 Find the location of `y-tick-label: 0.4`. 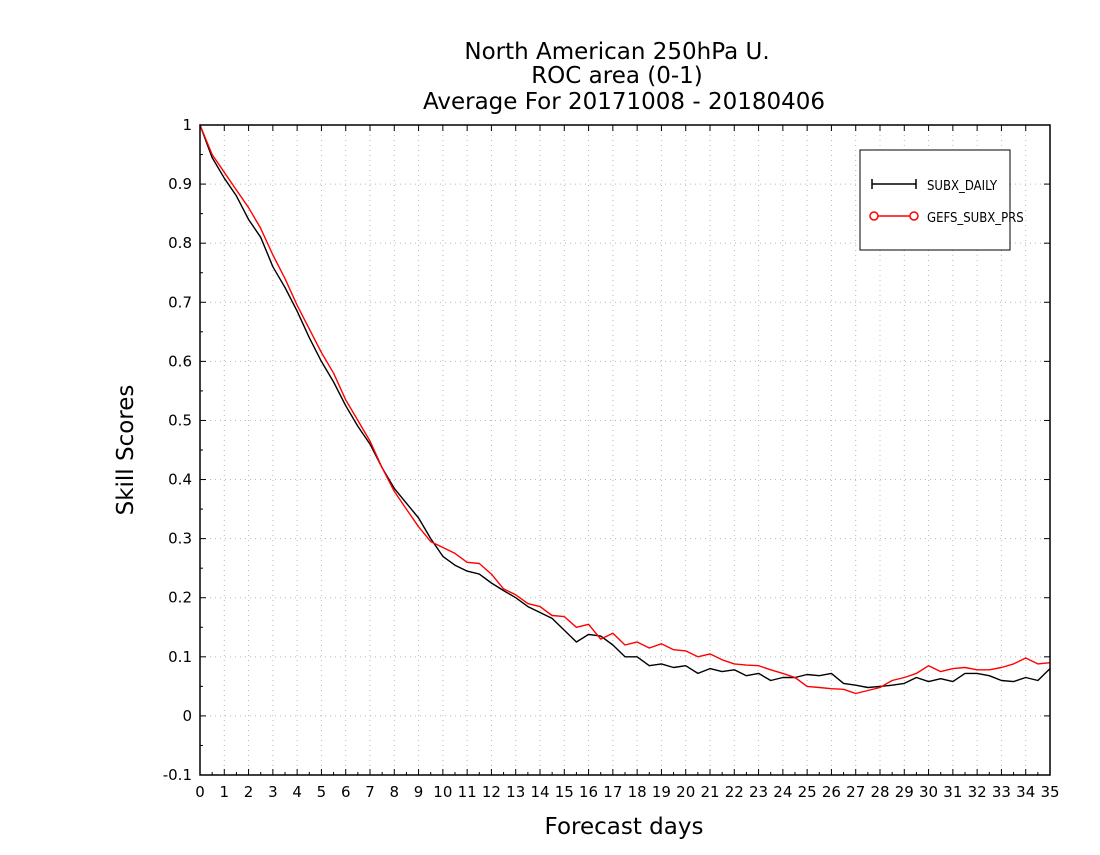

y-tick-label: 0.4 is located at coordinates (180, 480).